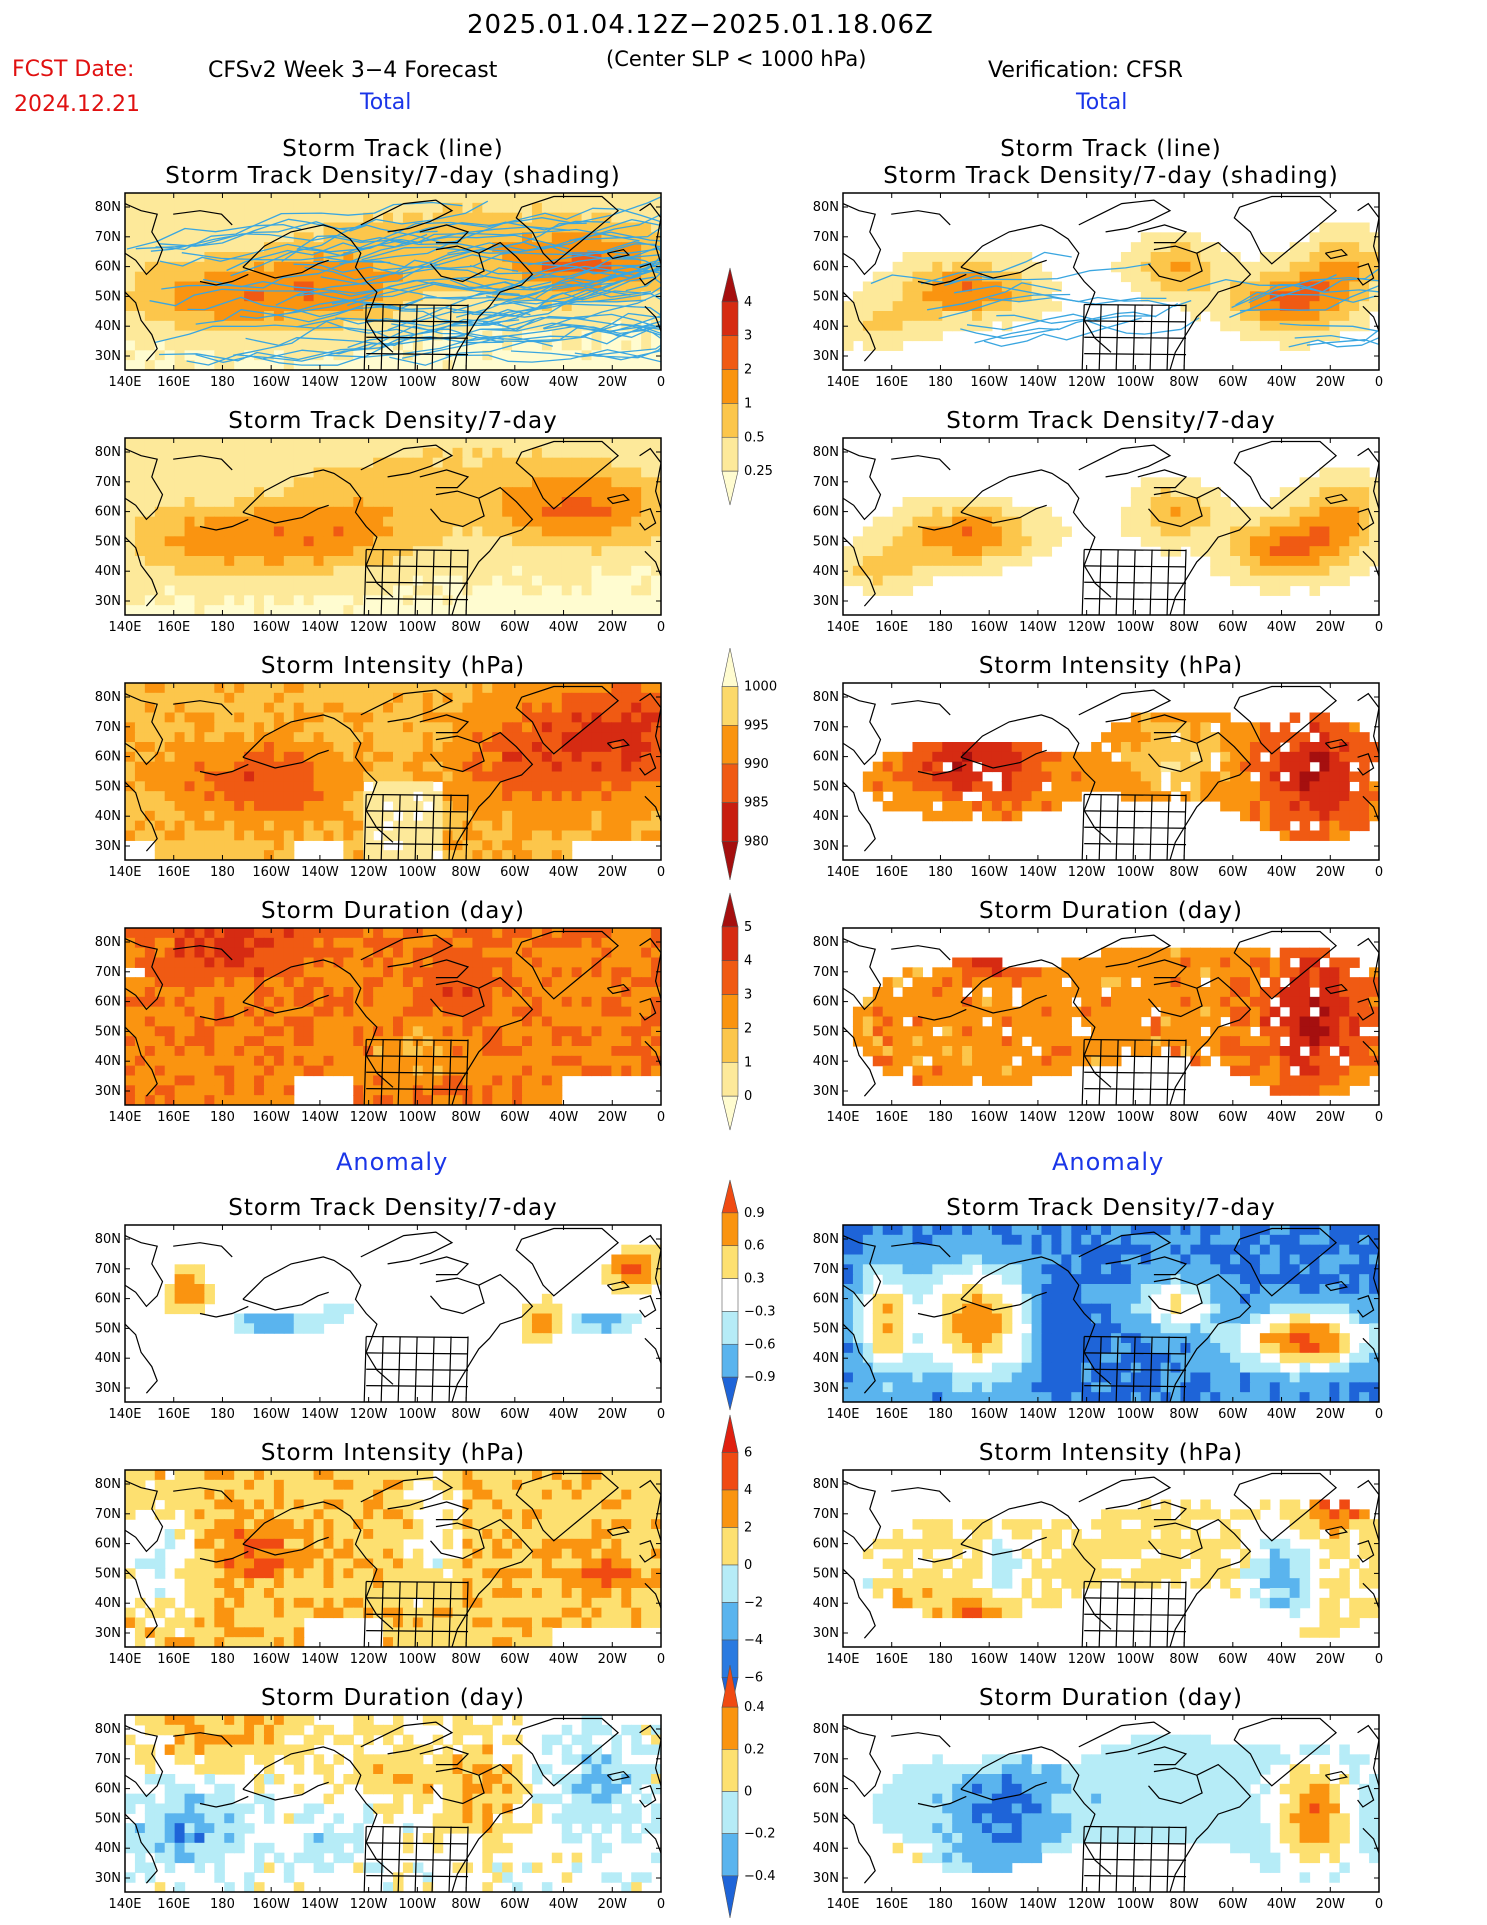  I want to click on colorbar-label: −4, so click(753, 1640).